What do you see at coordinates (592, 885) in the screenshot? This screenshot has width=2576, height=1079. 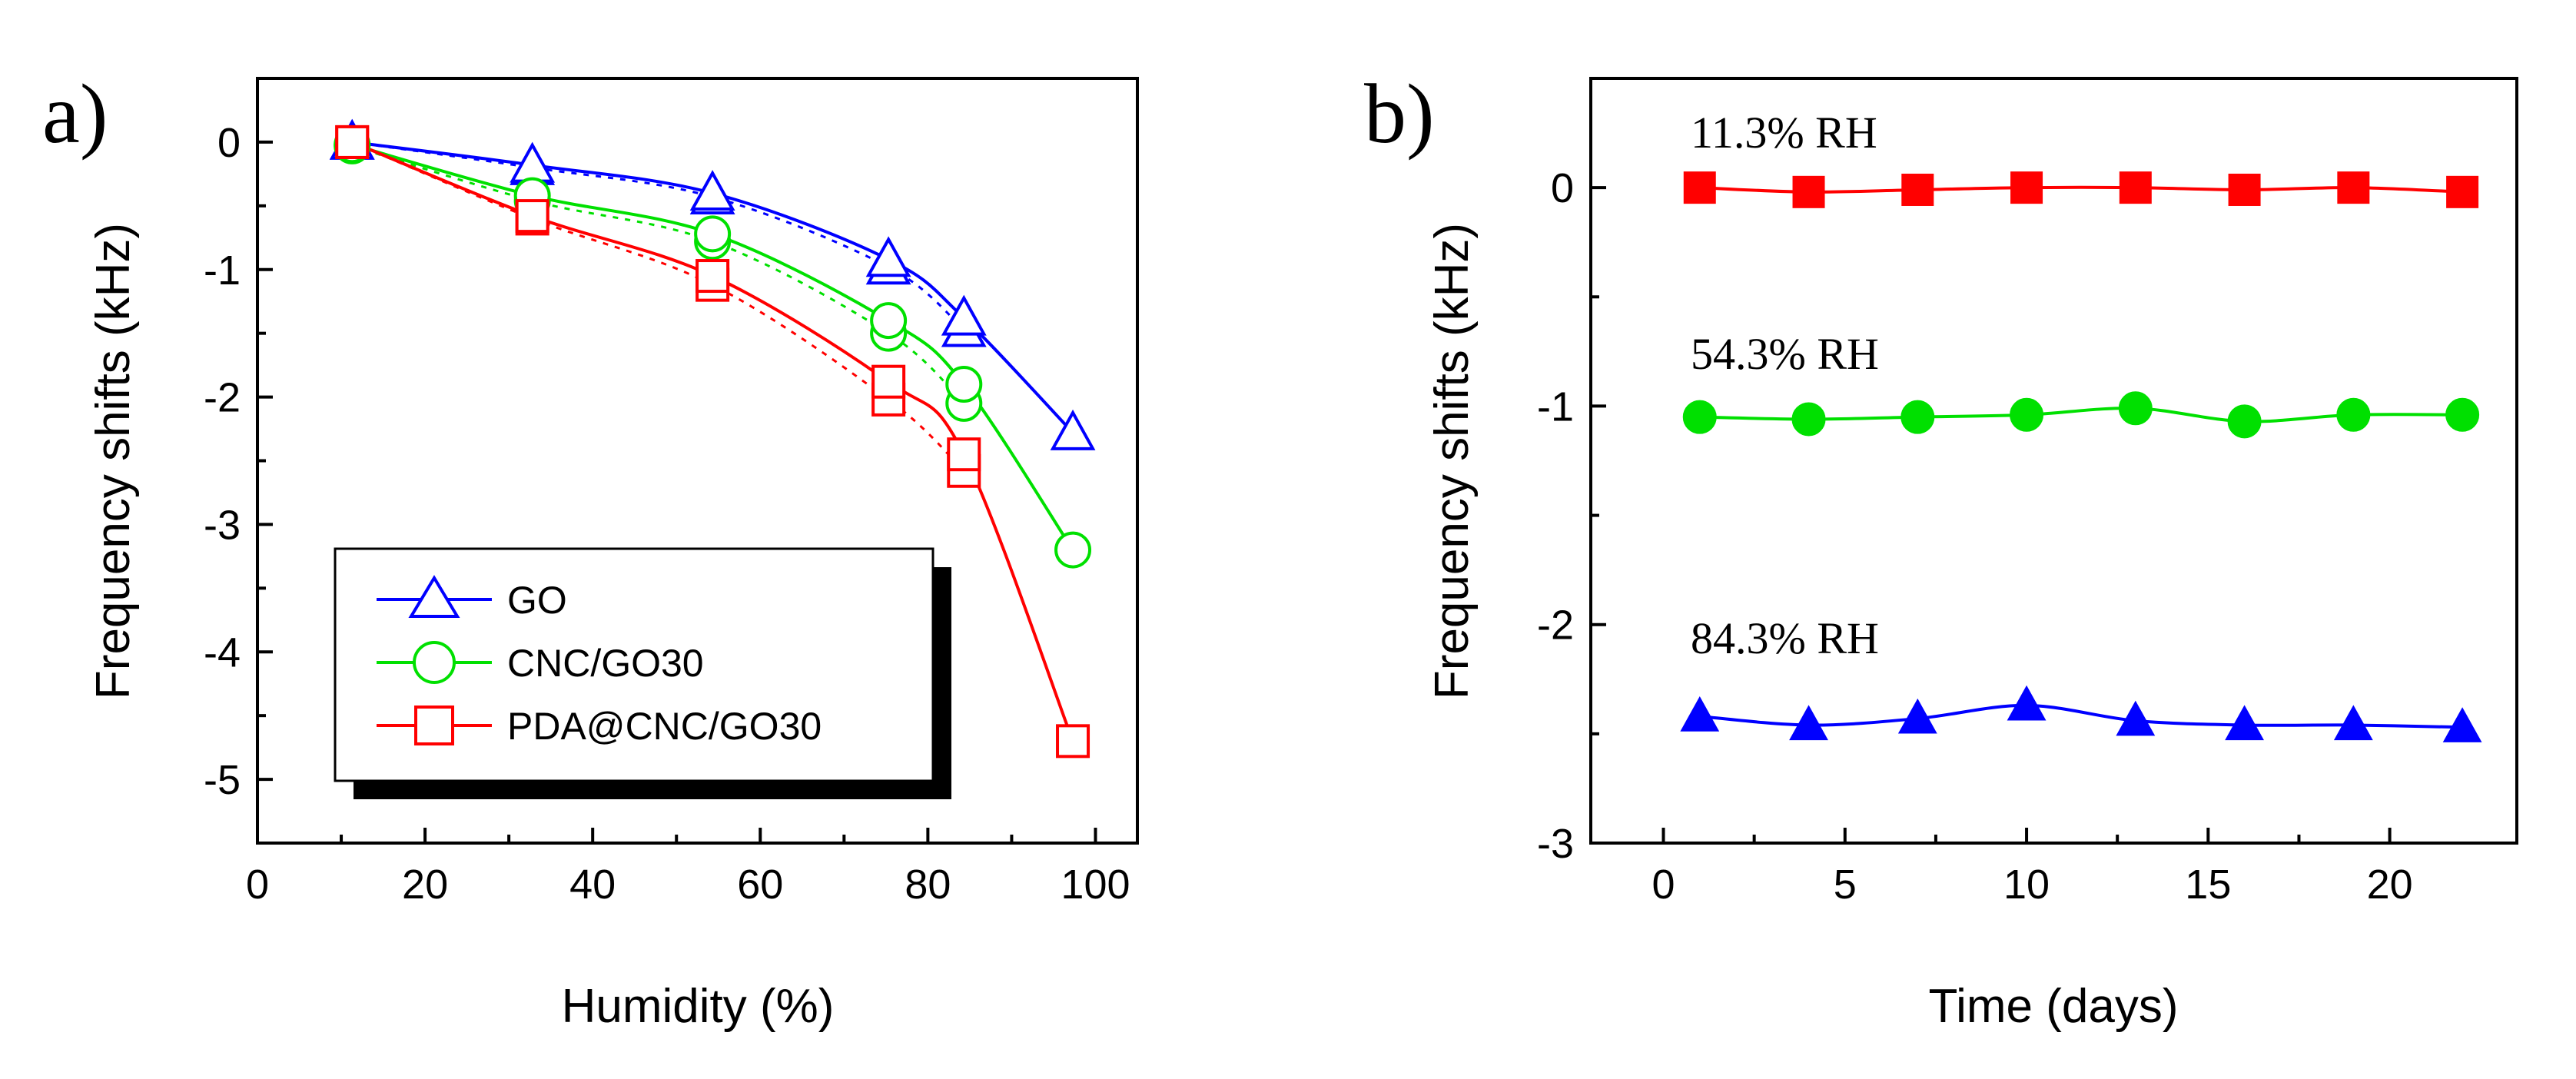 I see `panel-a-x-tick-label: 40` at bounding box center [592, 885].